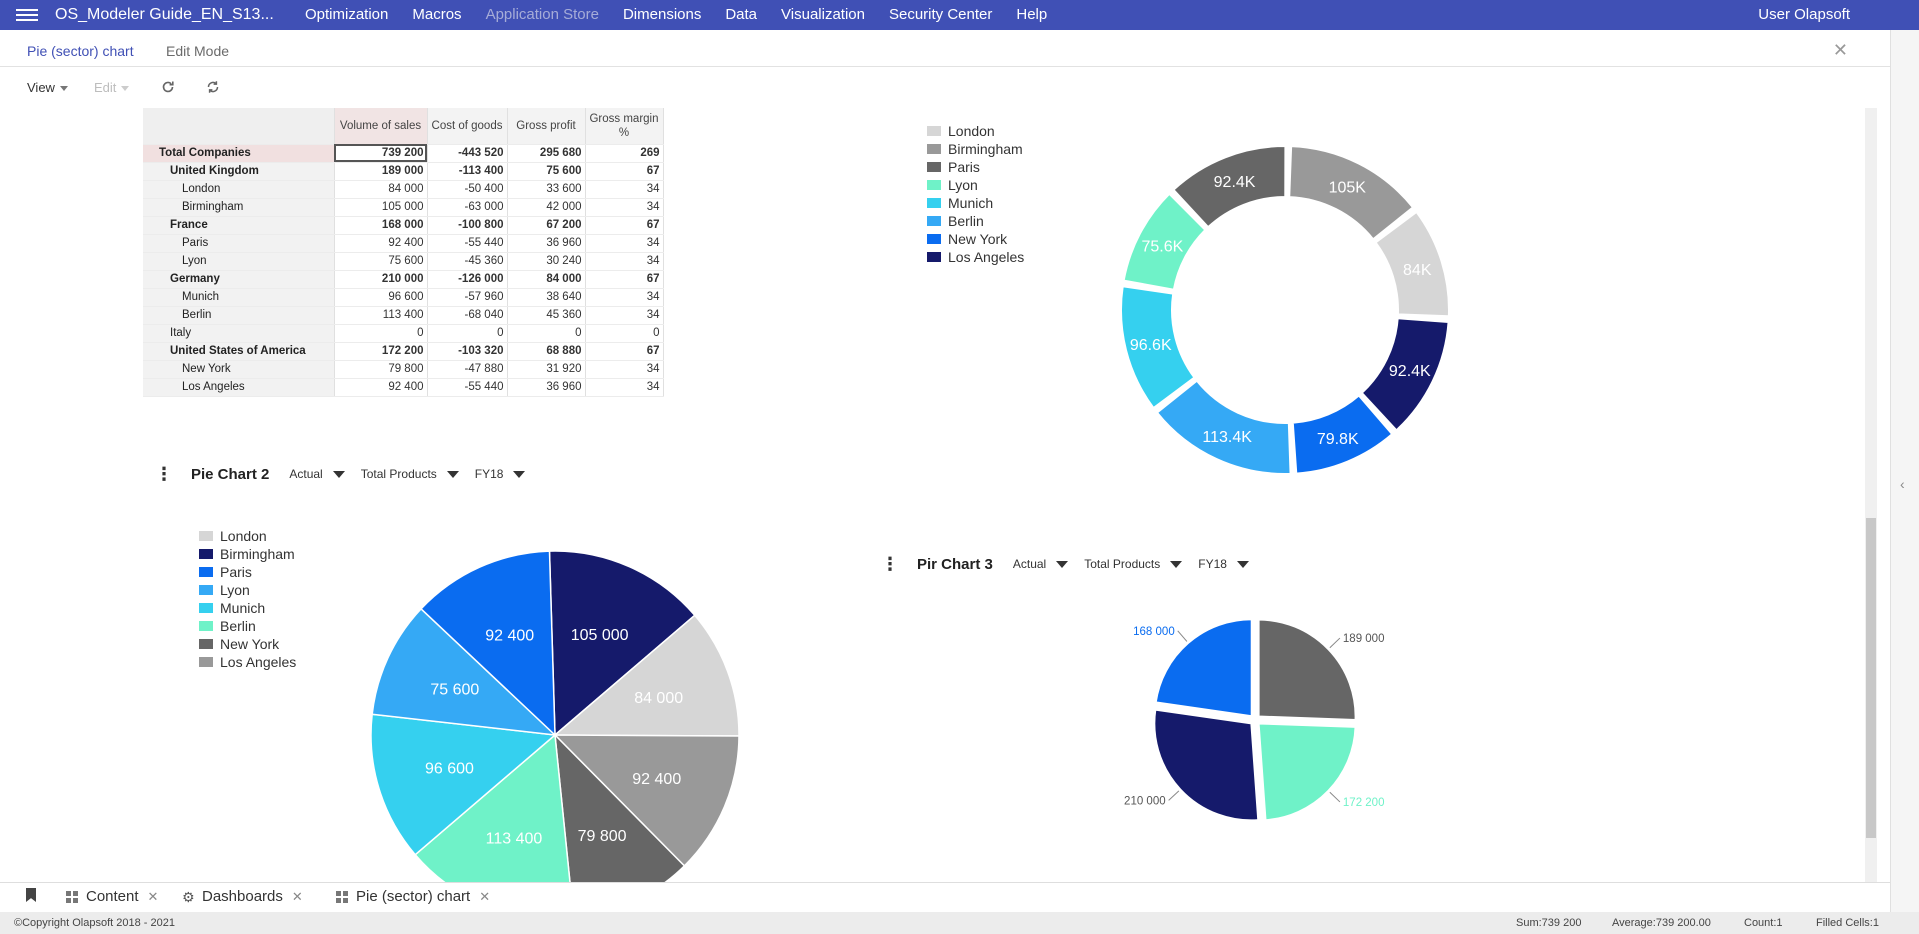  I want to click on donut-slice-birmingham, so click(1351, 193).